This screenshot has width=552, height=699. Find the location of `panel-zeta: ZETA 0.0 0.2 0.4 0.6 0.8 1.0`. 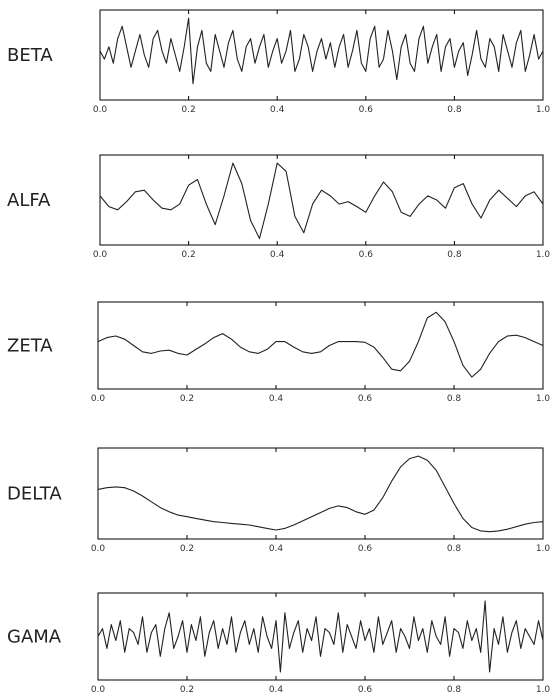

panel-zeta: ZETA 0.0 0.2 0.4 0.6 0.8 1.0 is located at coordinates (279, 352).